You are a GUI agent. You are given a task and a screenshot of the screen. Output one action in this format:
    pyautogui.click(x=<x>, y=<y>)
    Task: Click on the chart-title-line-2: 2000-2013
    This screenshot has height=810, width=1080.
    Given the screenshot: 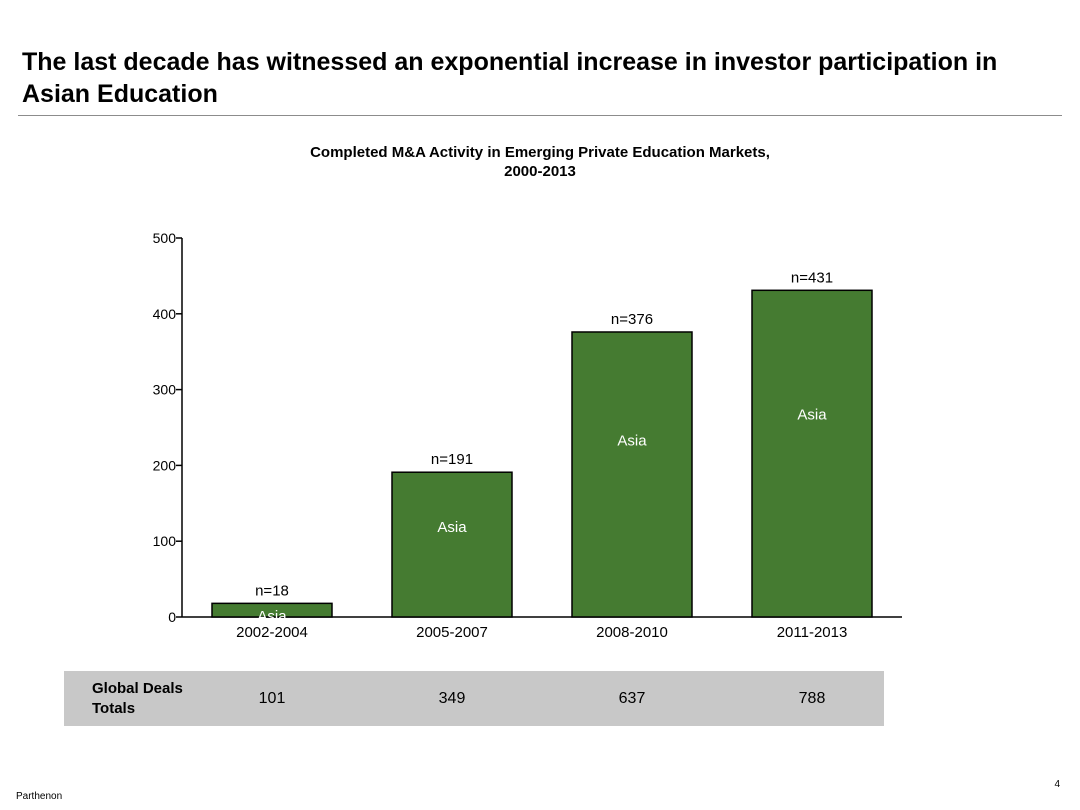 What is the action you would take?
    pyautogui.click(x=540, y=171)
    